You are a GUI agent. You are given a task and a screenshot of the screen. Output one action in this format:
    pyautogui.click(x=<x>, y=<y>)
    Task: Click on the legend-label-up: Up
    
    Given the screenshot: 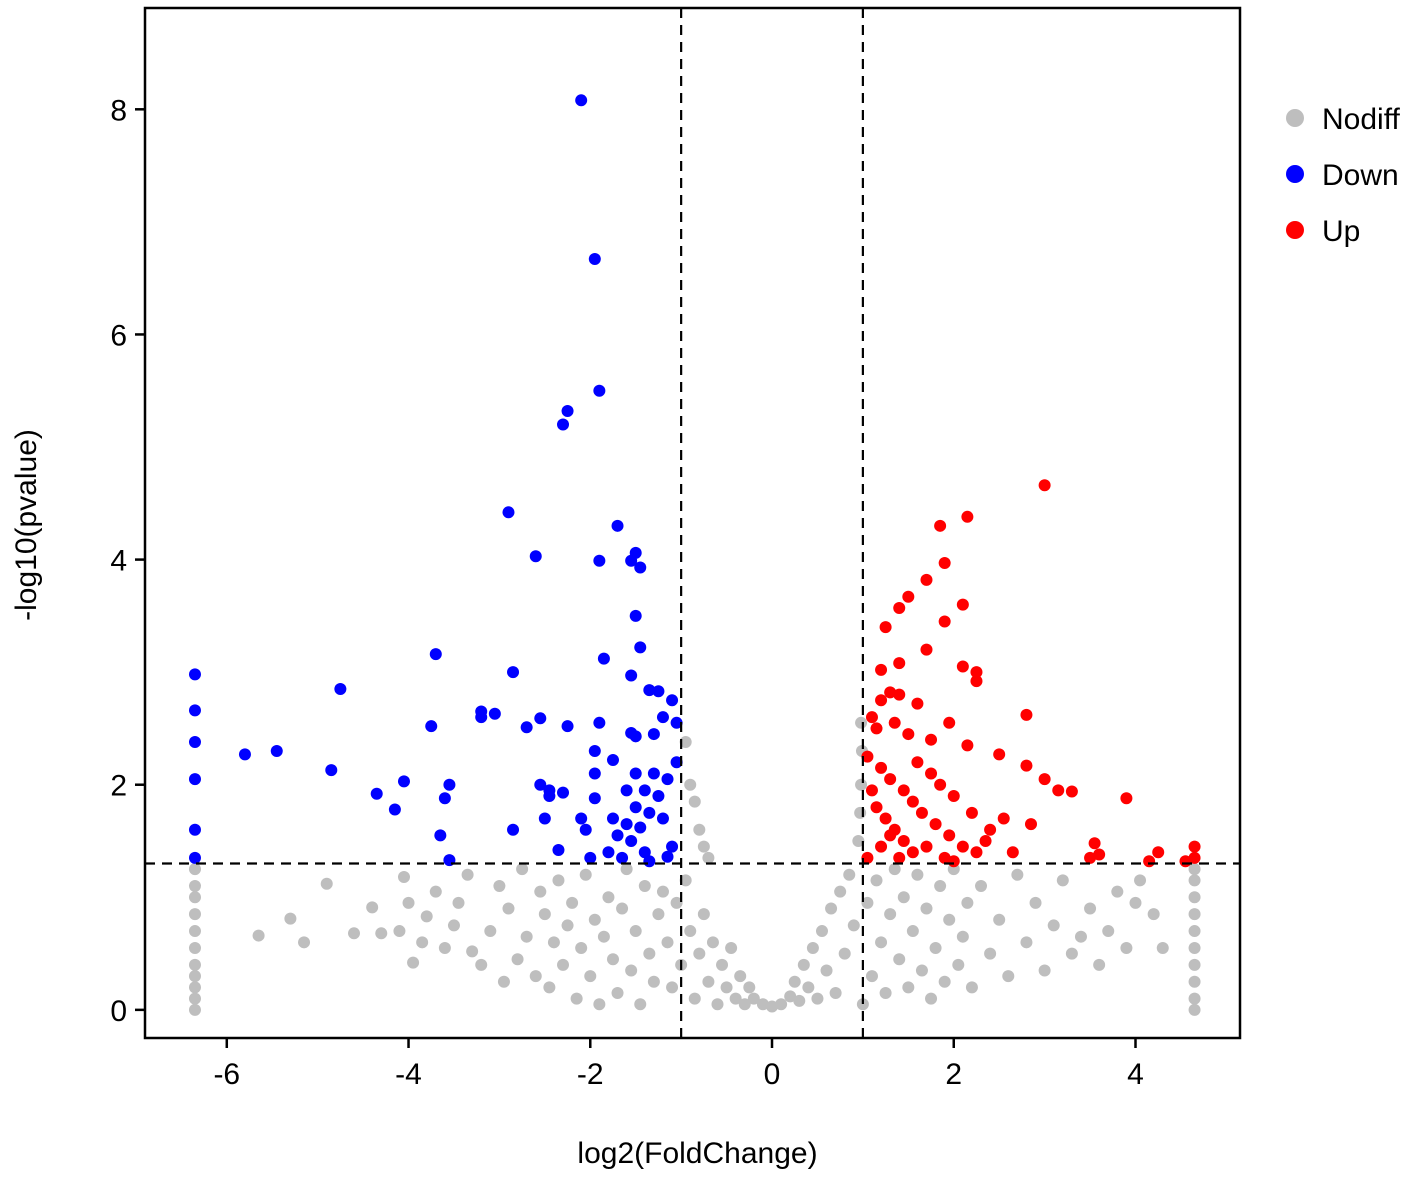 What is the action you would take?
    pyautogui.click(x=1341, y=231)
    